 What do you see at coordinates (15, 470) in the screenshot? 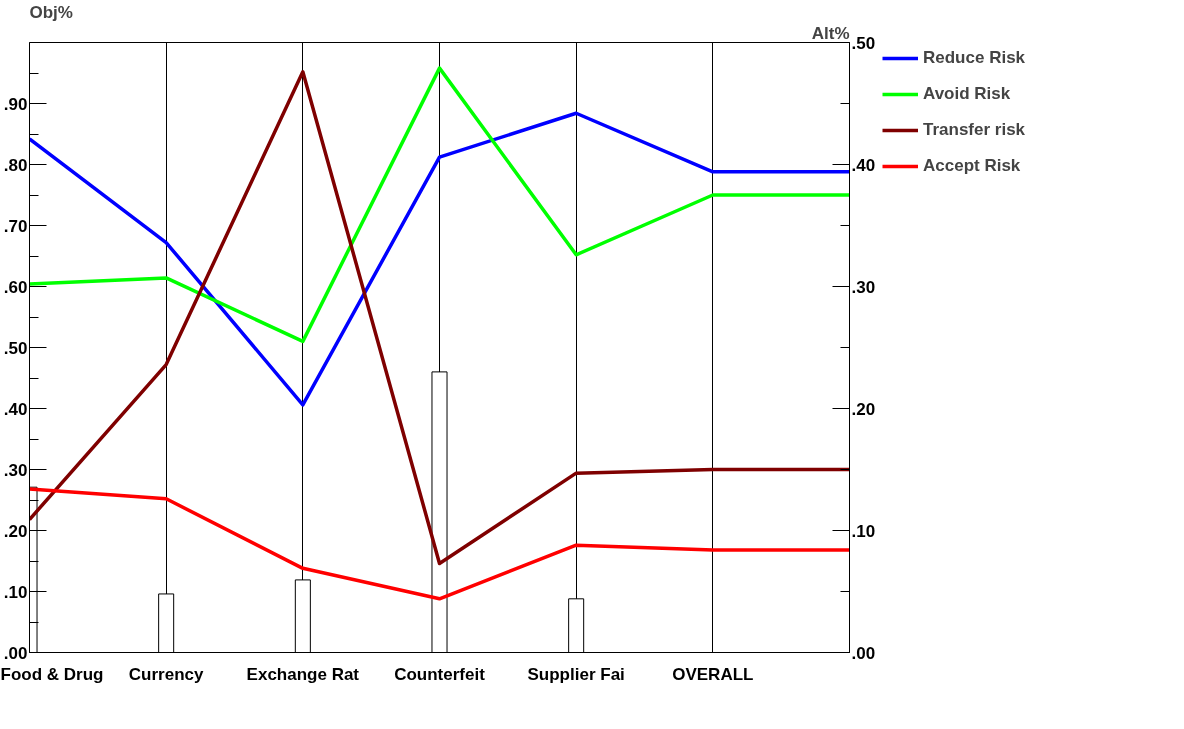
I see `y-tick-label: .30` at bounding box center [15, 470].